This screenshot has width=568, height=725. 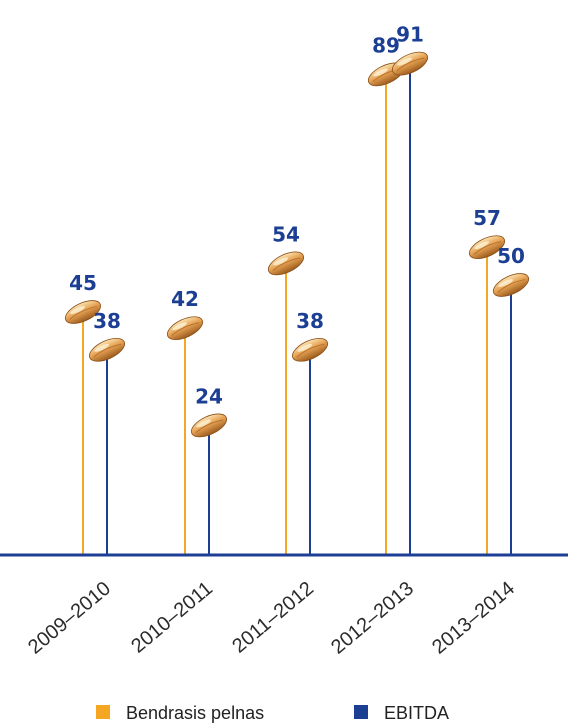 What do you see at coordinates (195, 713) in the screenshot?
I see `legend-label-bendrasis-pelnas: Bendrasis pelnas` at bounding box center [195, 713].